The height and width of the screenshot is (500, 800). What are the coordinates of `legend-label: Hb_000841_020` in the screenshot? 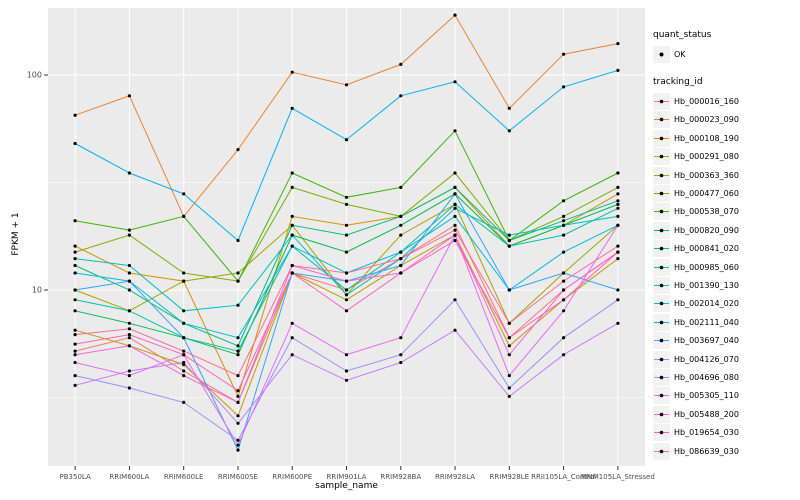 It's located at (706, 249).